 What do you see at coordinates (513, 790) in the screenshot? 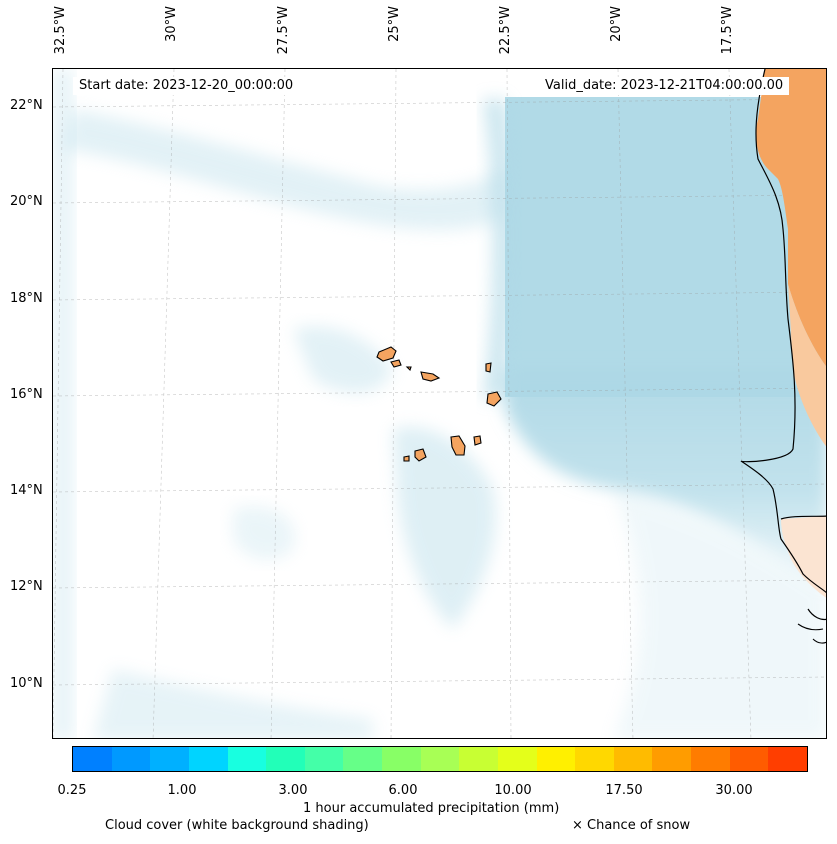
I see `colorbar-tick-10-00: 10.00` at bounding box center [513, 790].